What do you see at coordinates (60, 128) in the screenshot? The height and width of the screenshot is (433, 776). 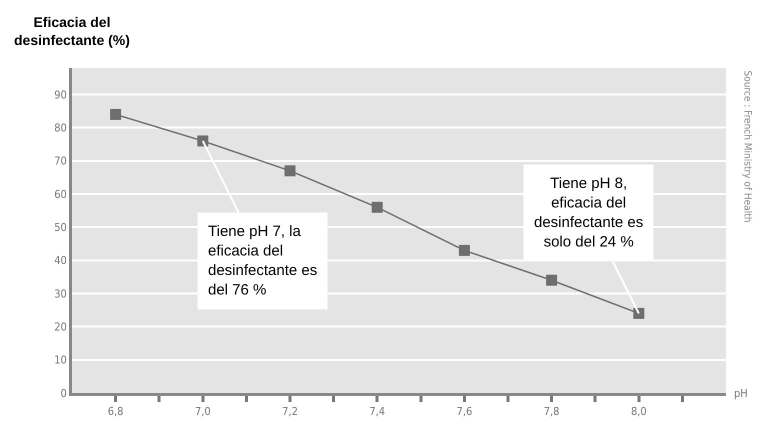 I see `y-tick-label: 80` at bounding box center [60, 128].